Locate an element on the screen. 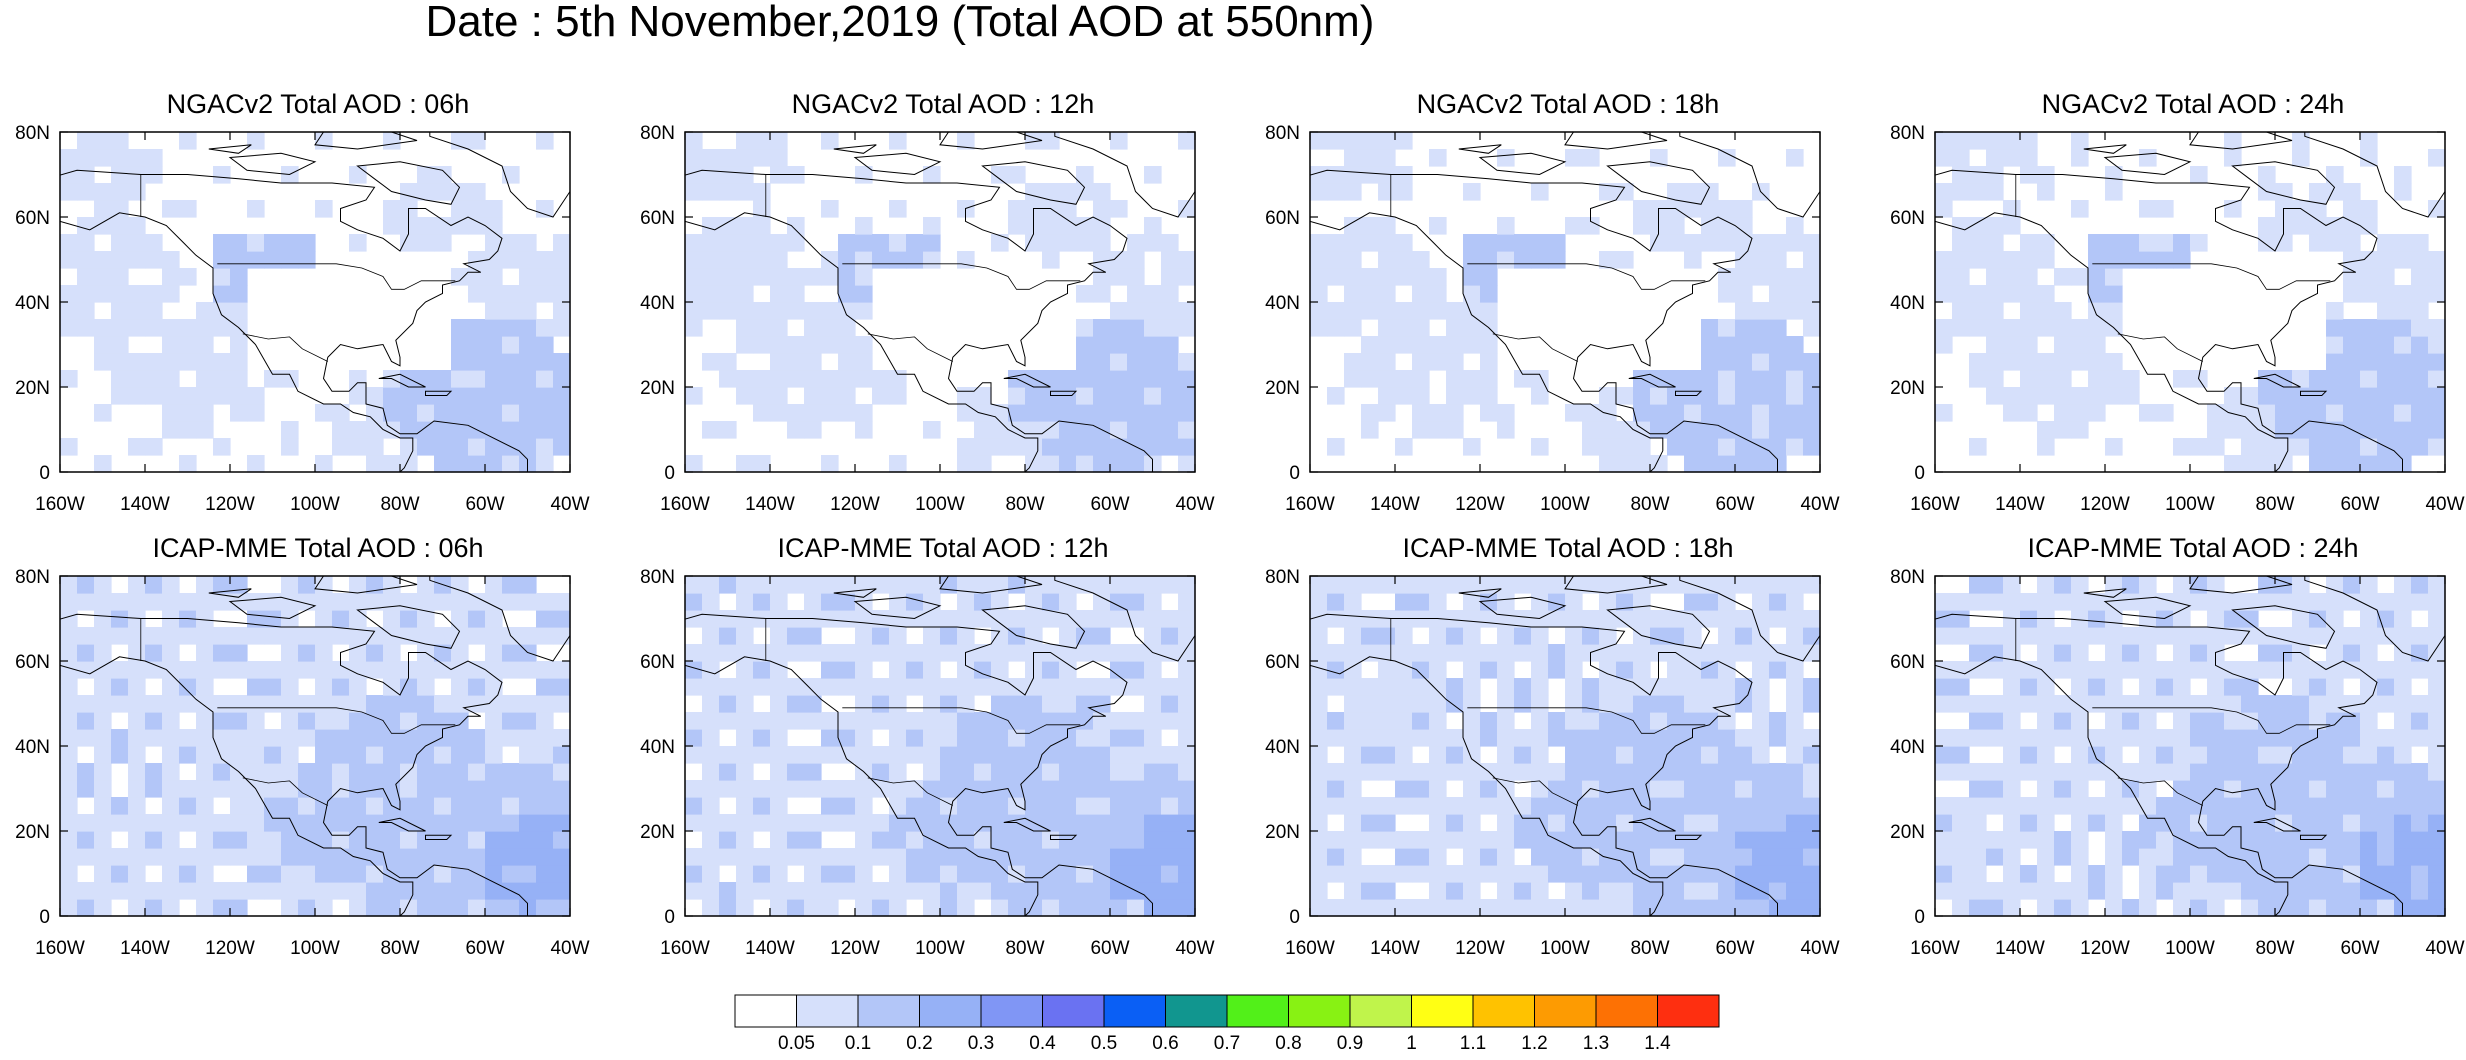 The width and height of the screenshot is (2466, 1060). lon-tick-label: 140W is located at coordinates (770, 948).